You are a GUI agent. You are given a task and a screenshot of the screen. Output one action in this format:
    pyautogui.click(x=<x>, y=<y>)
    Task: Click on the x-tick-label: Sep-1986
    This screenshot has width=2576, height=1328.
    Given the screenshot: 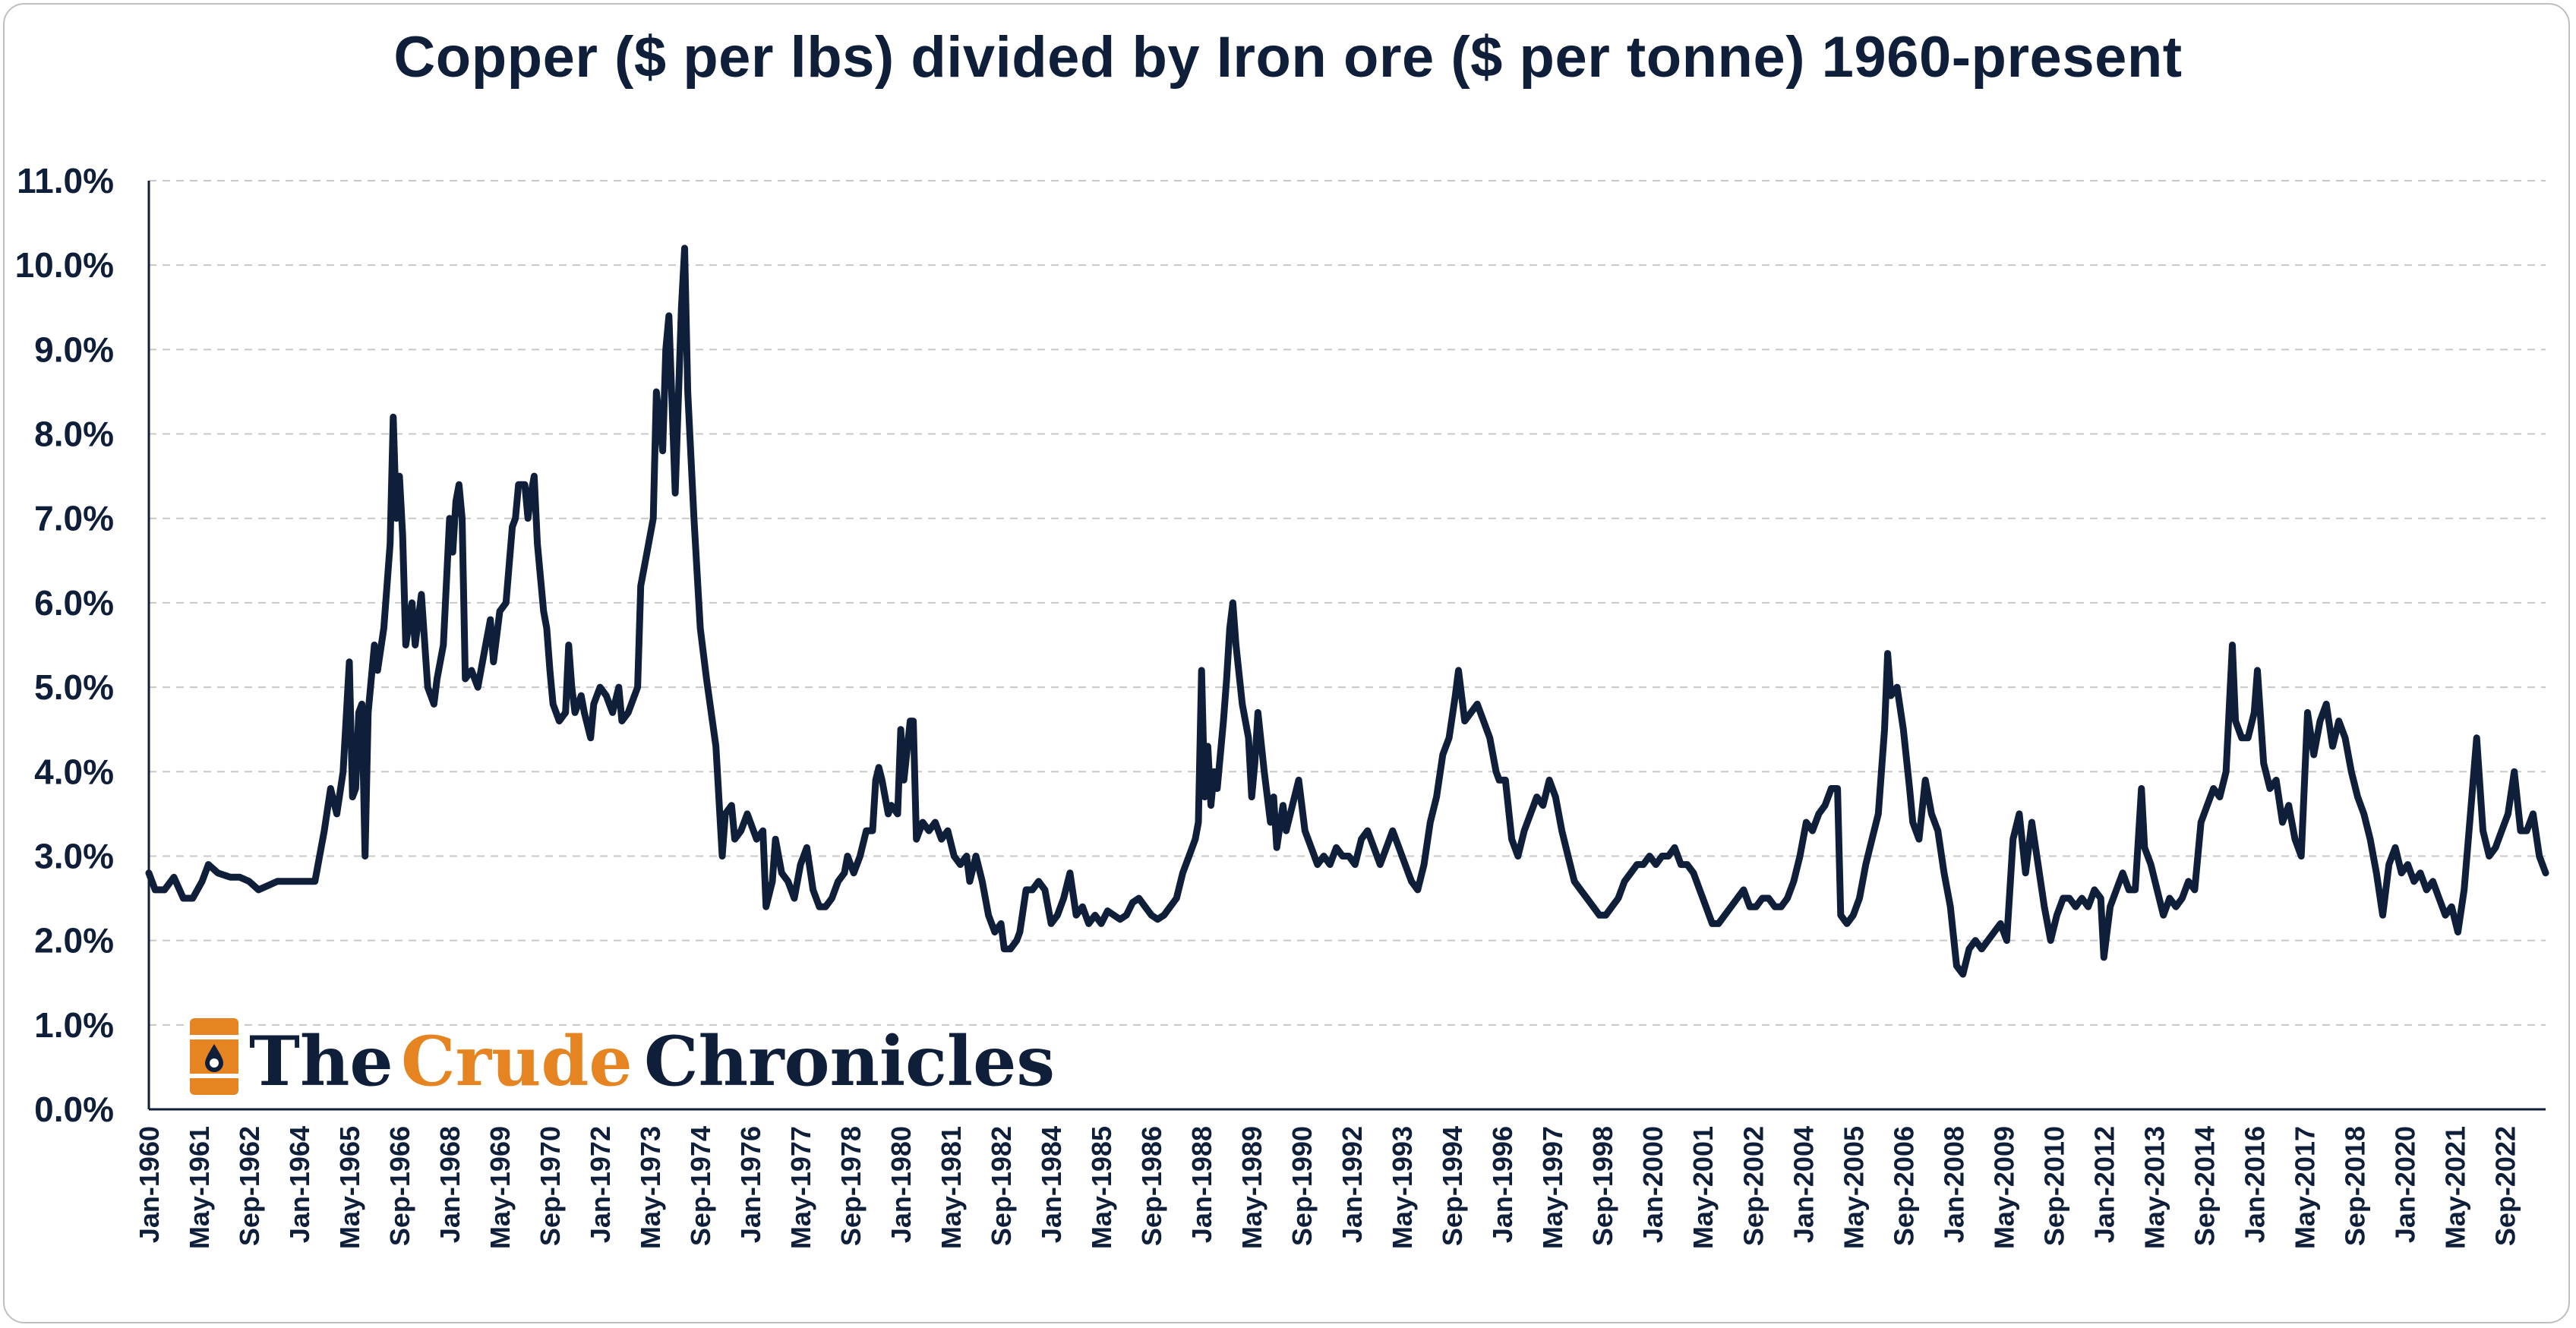 What is the action you would take?
    pyautogui.click(x=1151, y=1186)
    